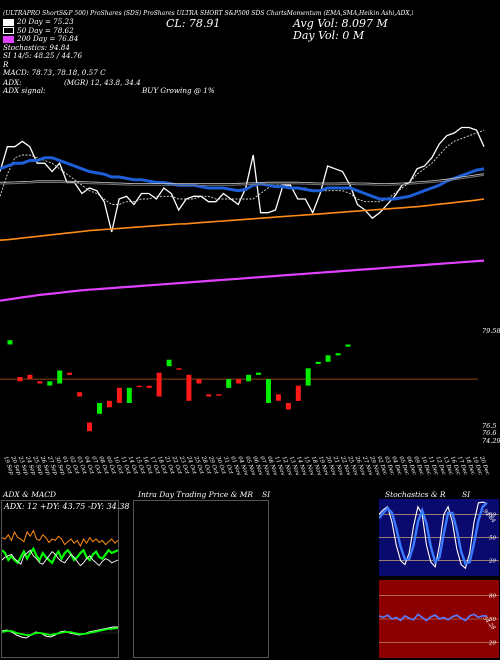 The image size is (500, 660). Describe the element at coordinates (36, 47) in the screenshot. I see `stochastics-text: Stochastics: 94.84` at that location.